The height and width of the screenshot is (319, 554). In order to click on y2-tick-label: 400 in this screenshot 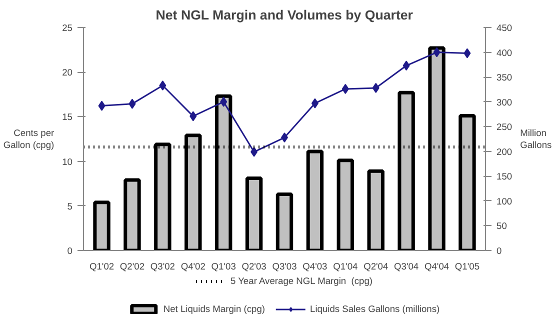, I will do `click(504, 53)`.